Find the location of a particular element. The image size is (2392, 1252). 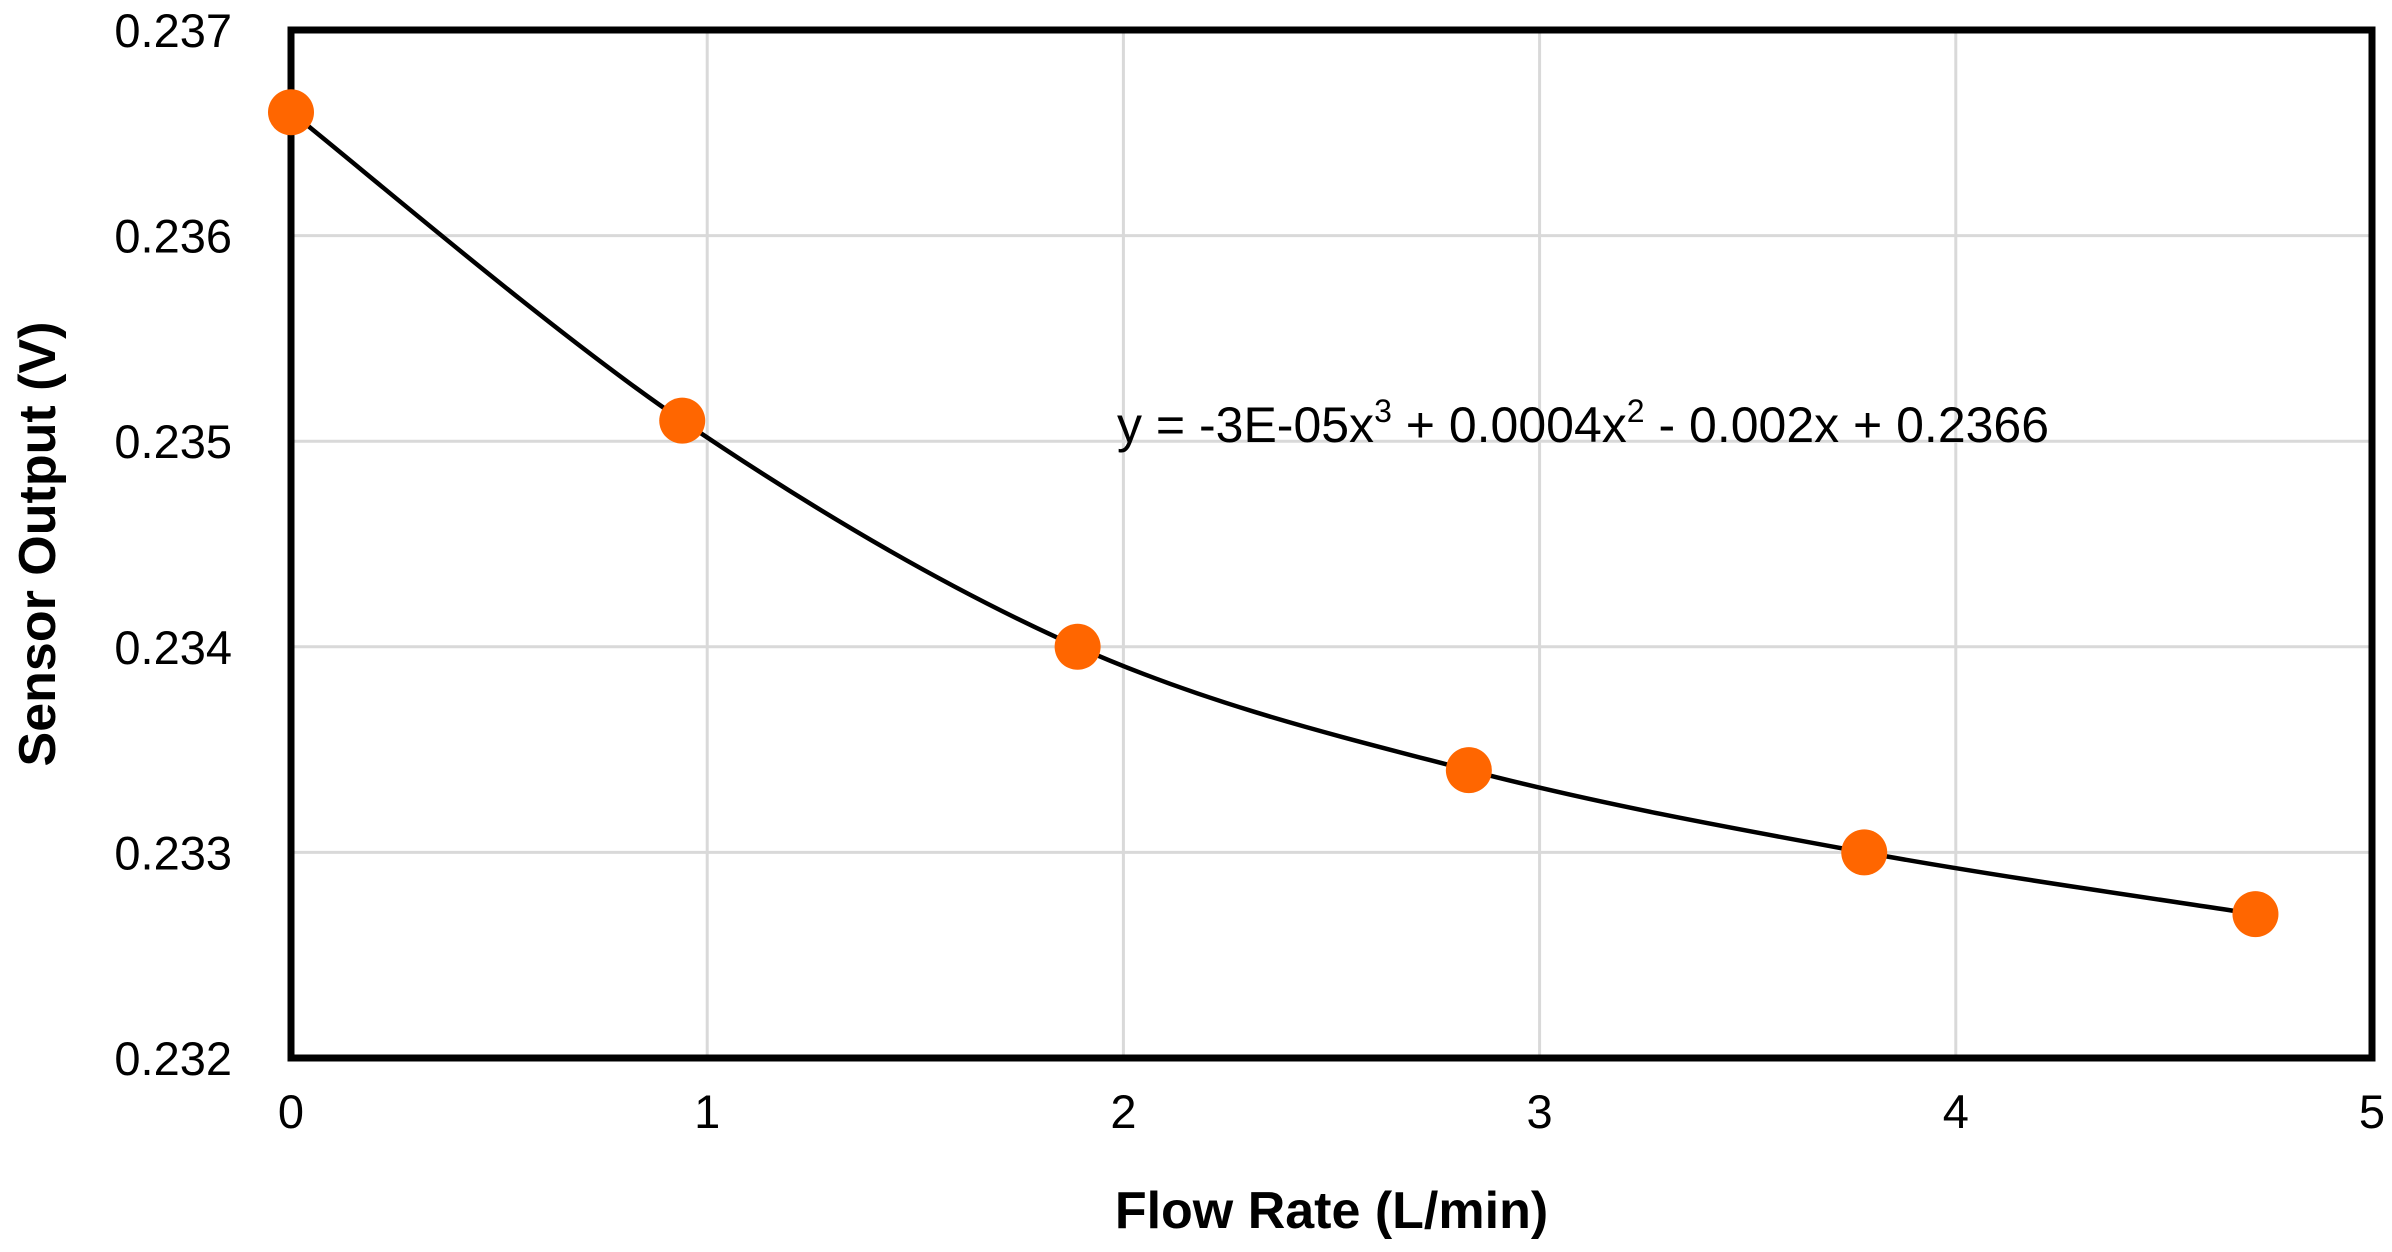

x-tick-label: 4 is located at coordinates (1956, 1111).